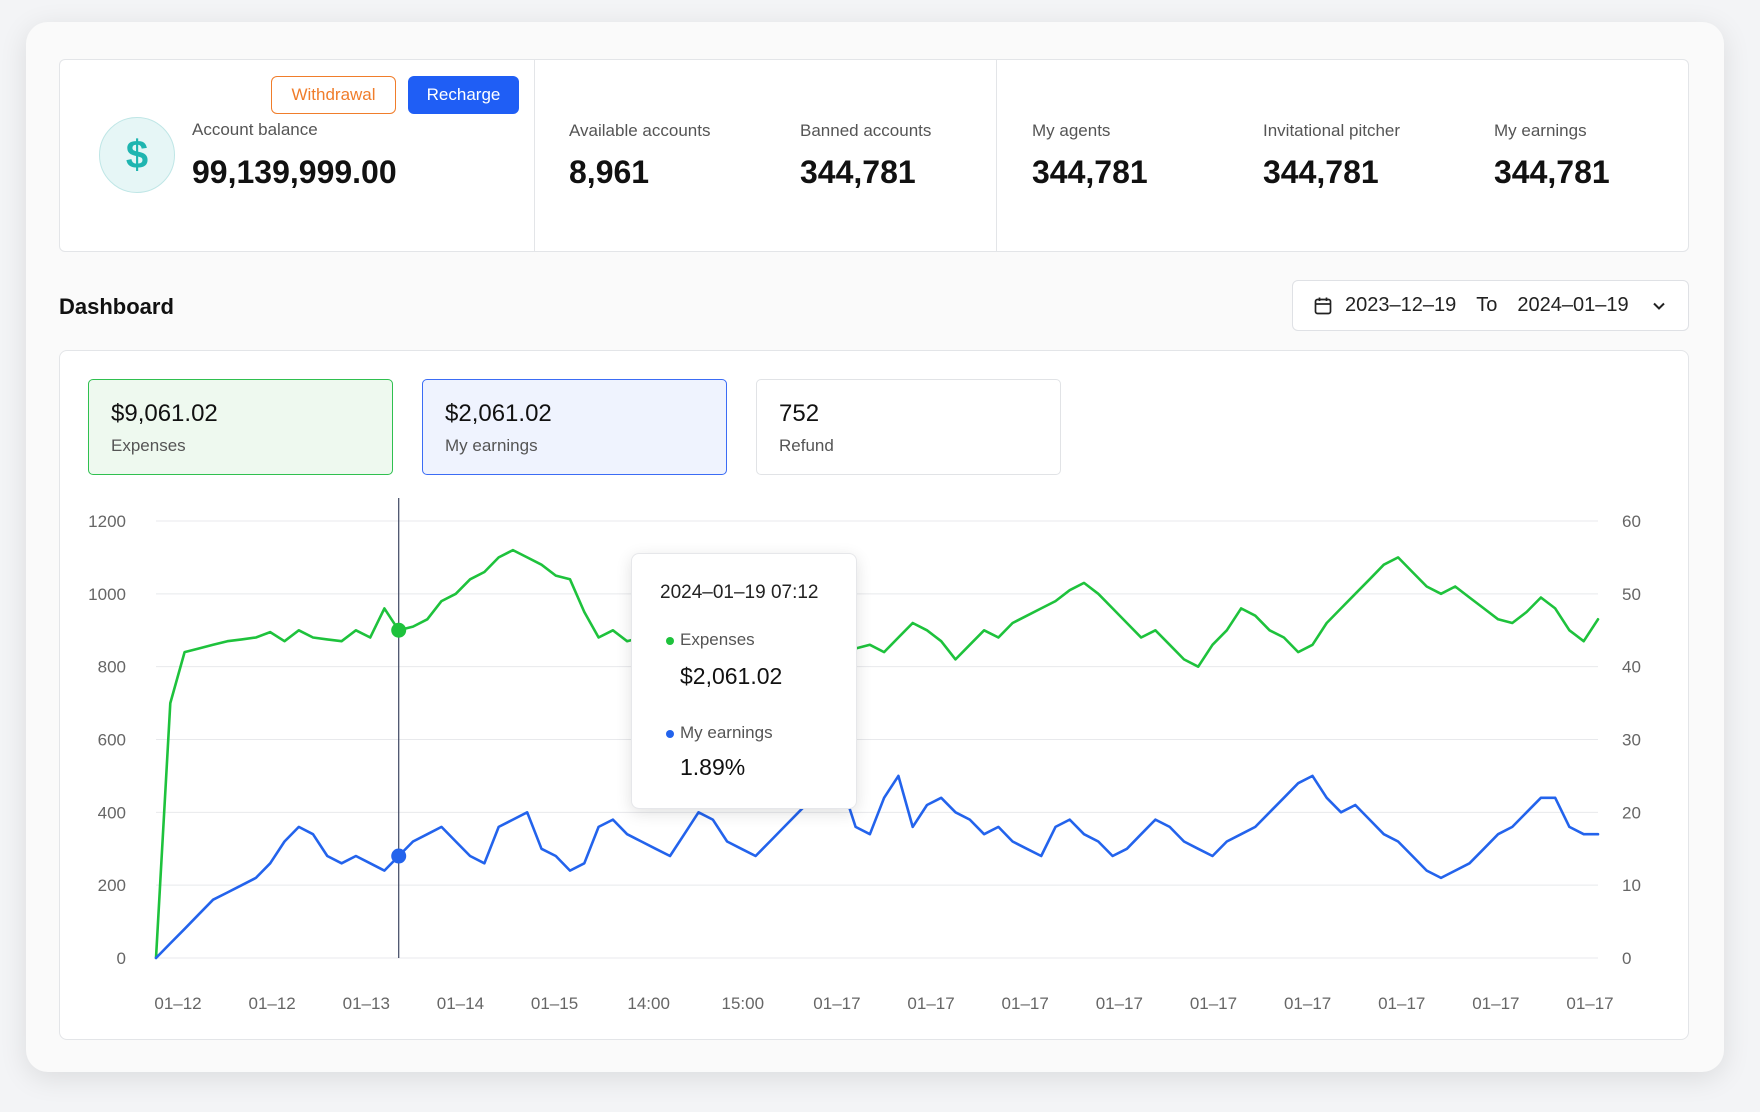 The height and width of the screenshot is (1112, 1760). What do you see at coordinates (1332, 130) in the screenshot?
I see `invitational-pitcher-label: Invitational pitcher` at bounding box center [1332, 130].